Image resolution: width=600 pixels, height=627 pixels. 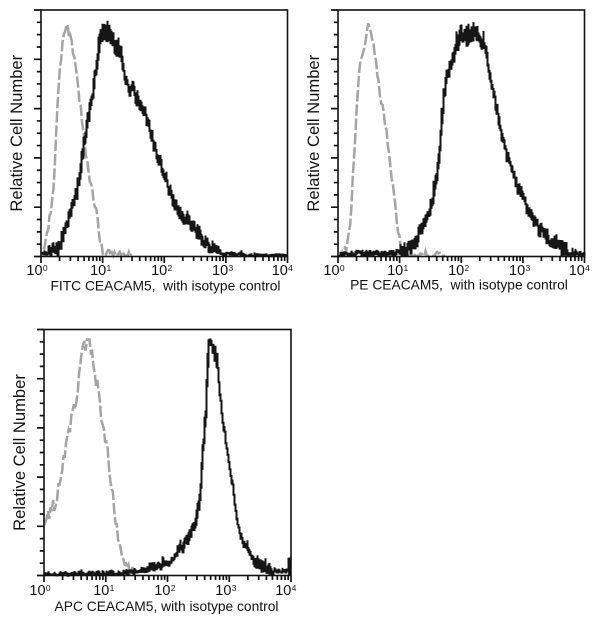 I want to click on svg-text:APC CEACAM5, with isotype cont: APC CEACAM5, with isotype control, so click(x=167, y=606).